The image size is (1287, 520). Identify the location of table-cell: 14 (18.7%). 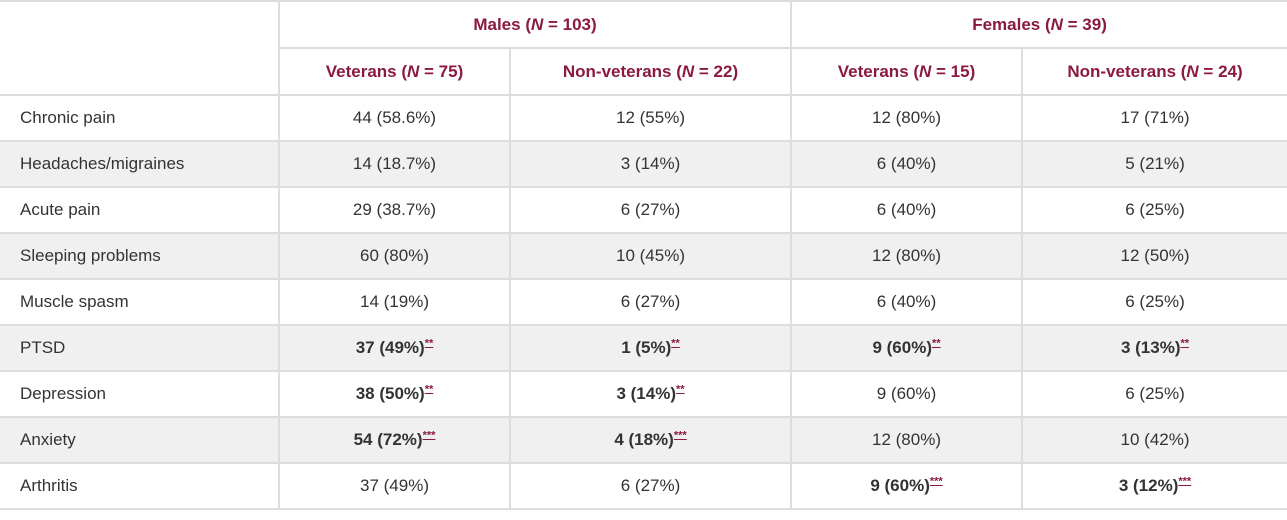
(394, 164).